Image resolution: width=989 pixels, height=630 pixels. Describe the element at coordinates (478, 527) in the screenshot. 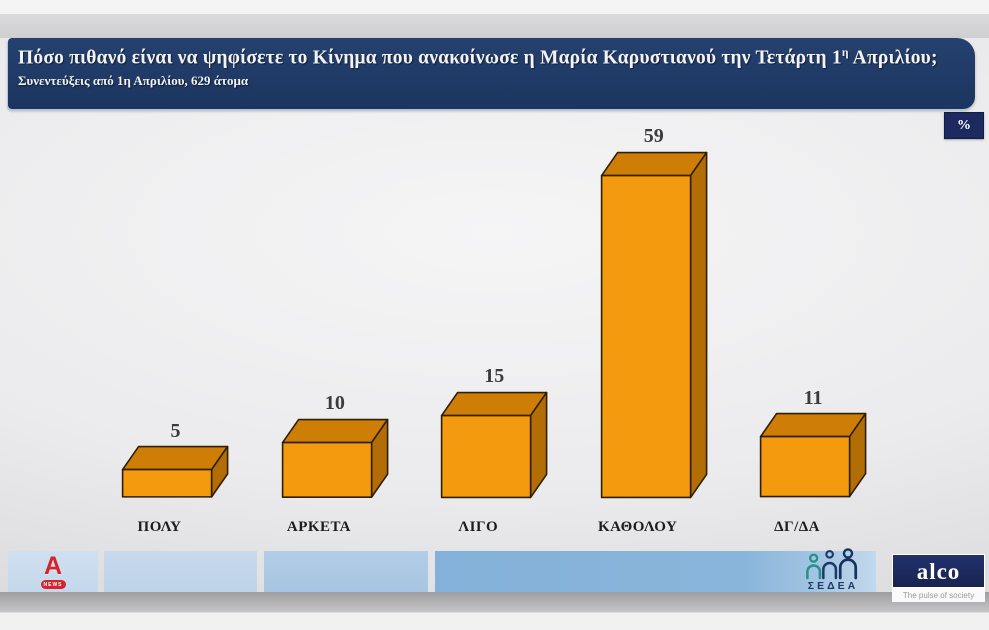

I see `bar-category-label: ΛΙΓΟ` at that location.